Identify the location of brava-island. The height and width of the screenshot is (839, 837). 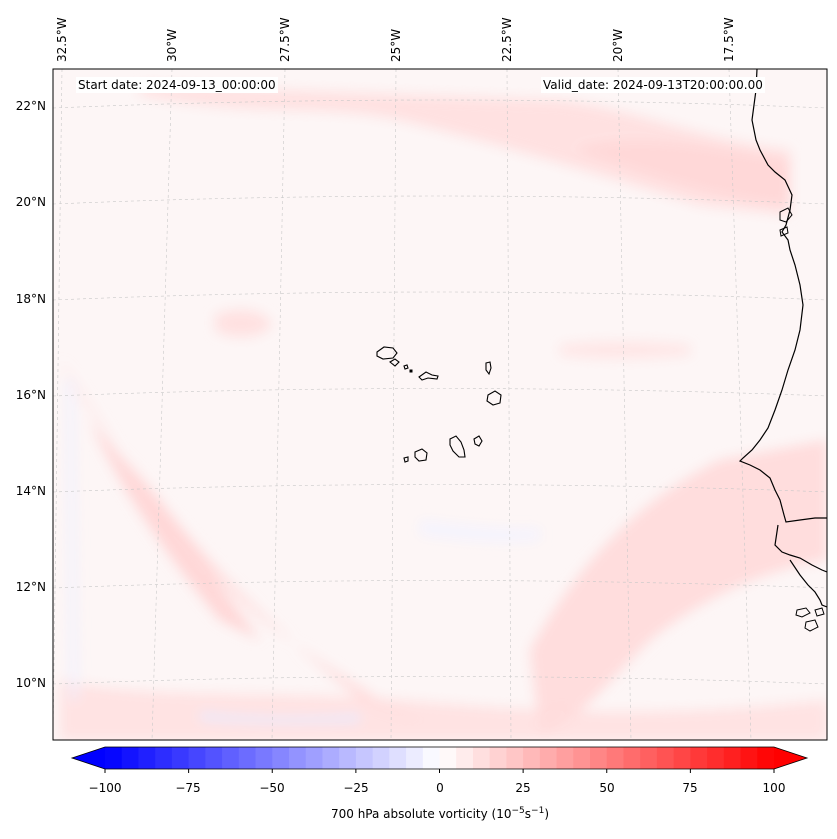
(406, 459).